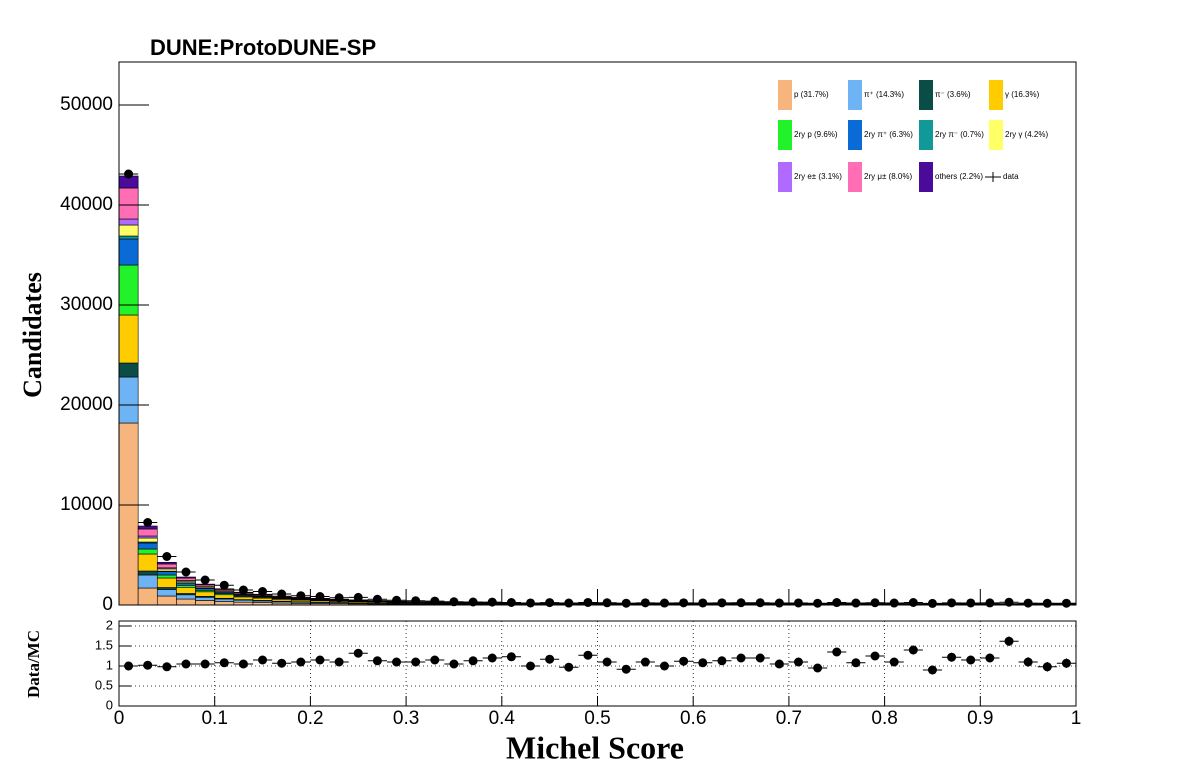  I want to click on legend-label: others (2.2%), so click(959, 176).